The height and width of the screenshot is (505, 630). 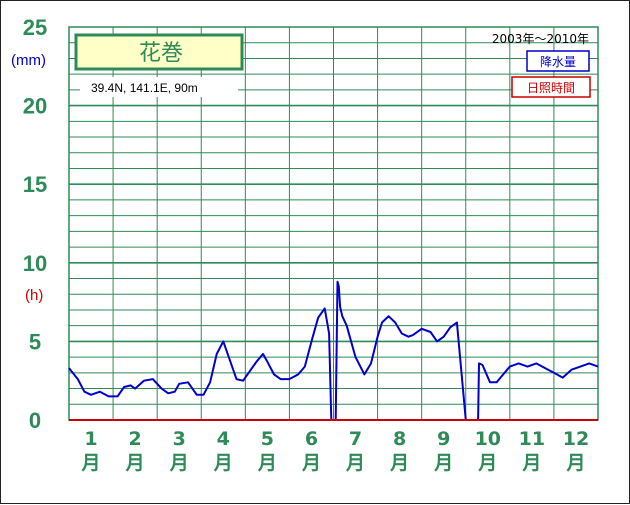 I want to click on station-name: 花巻, so click(x=161, y=53).